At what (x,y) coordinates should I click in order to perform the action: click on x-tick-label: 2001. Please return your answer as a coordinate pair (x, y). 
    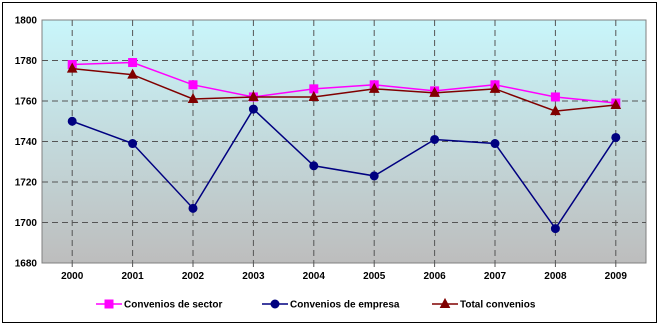
    Looking at the image, I should click on (132, 276).